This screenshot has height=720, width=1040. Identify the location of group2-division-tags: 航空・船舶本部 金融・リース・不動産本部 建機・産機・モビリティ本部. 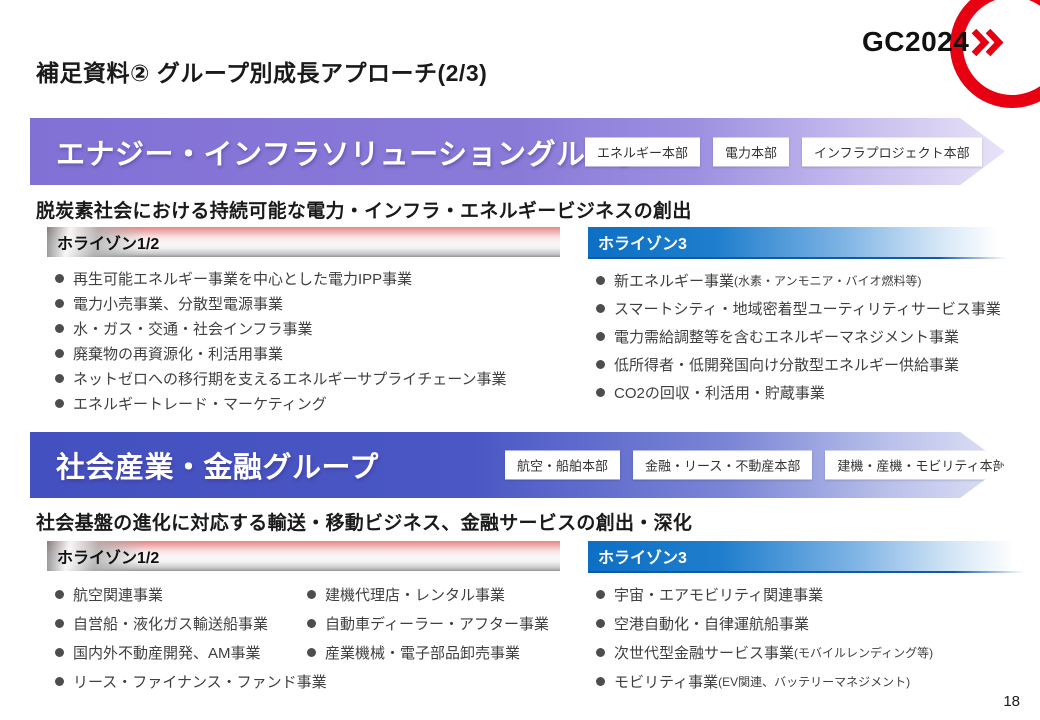
(755, 465).